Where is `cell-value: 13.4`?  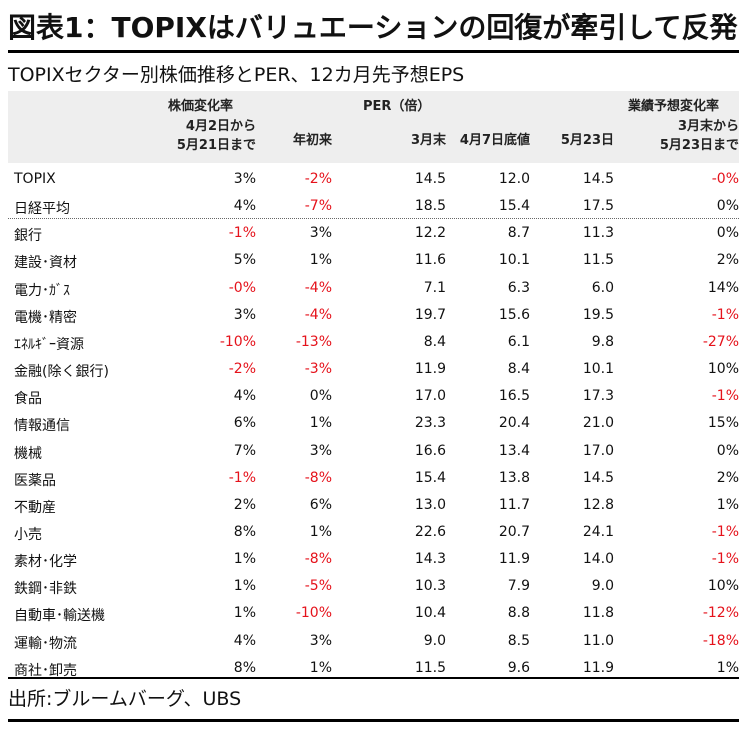
cell-value: 13.4 is located at coordinates (514, 450).